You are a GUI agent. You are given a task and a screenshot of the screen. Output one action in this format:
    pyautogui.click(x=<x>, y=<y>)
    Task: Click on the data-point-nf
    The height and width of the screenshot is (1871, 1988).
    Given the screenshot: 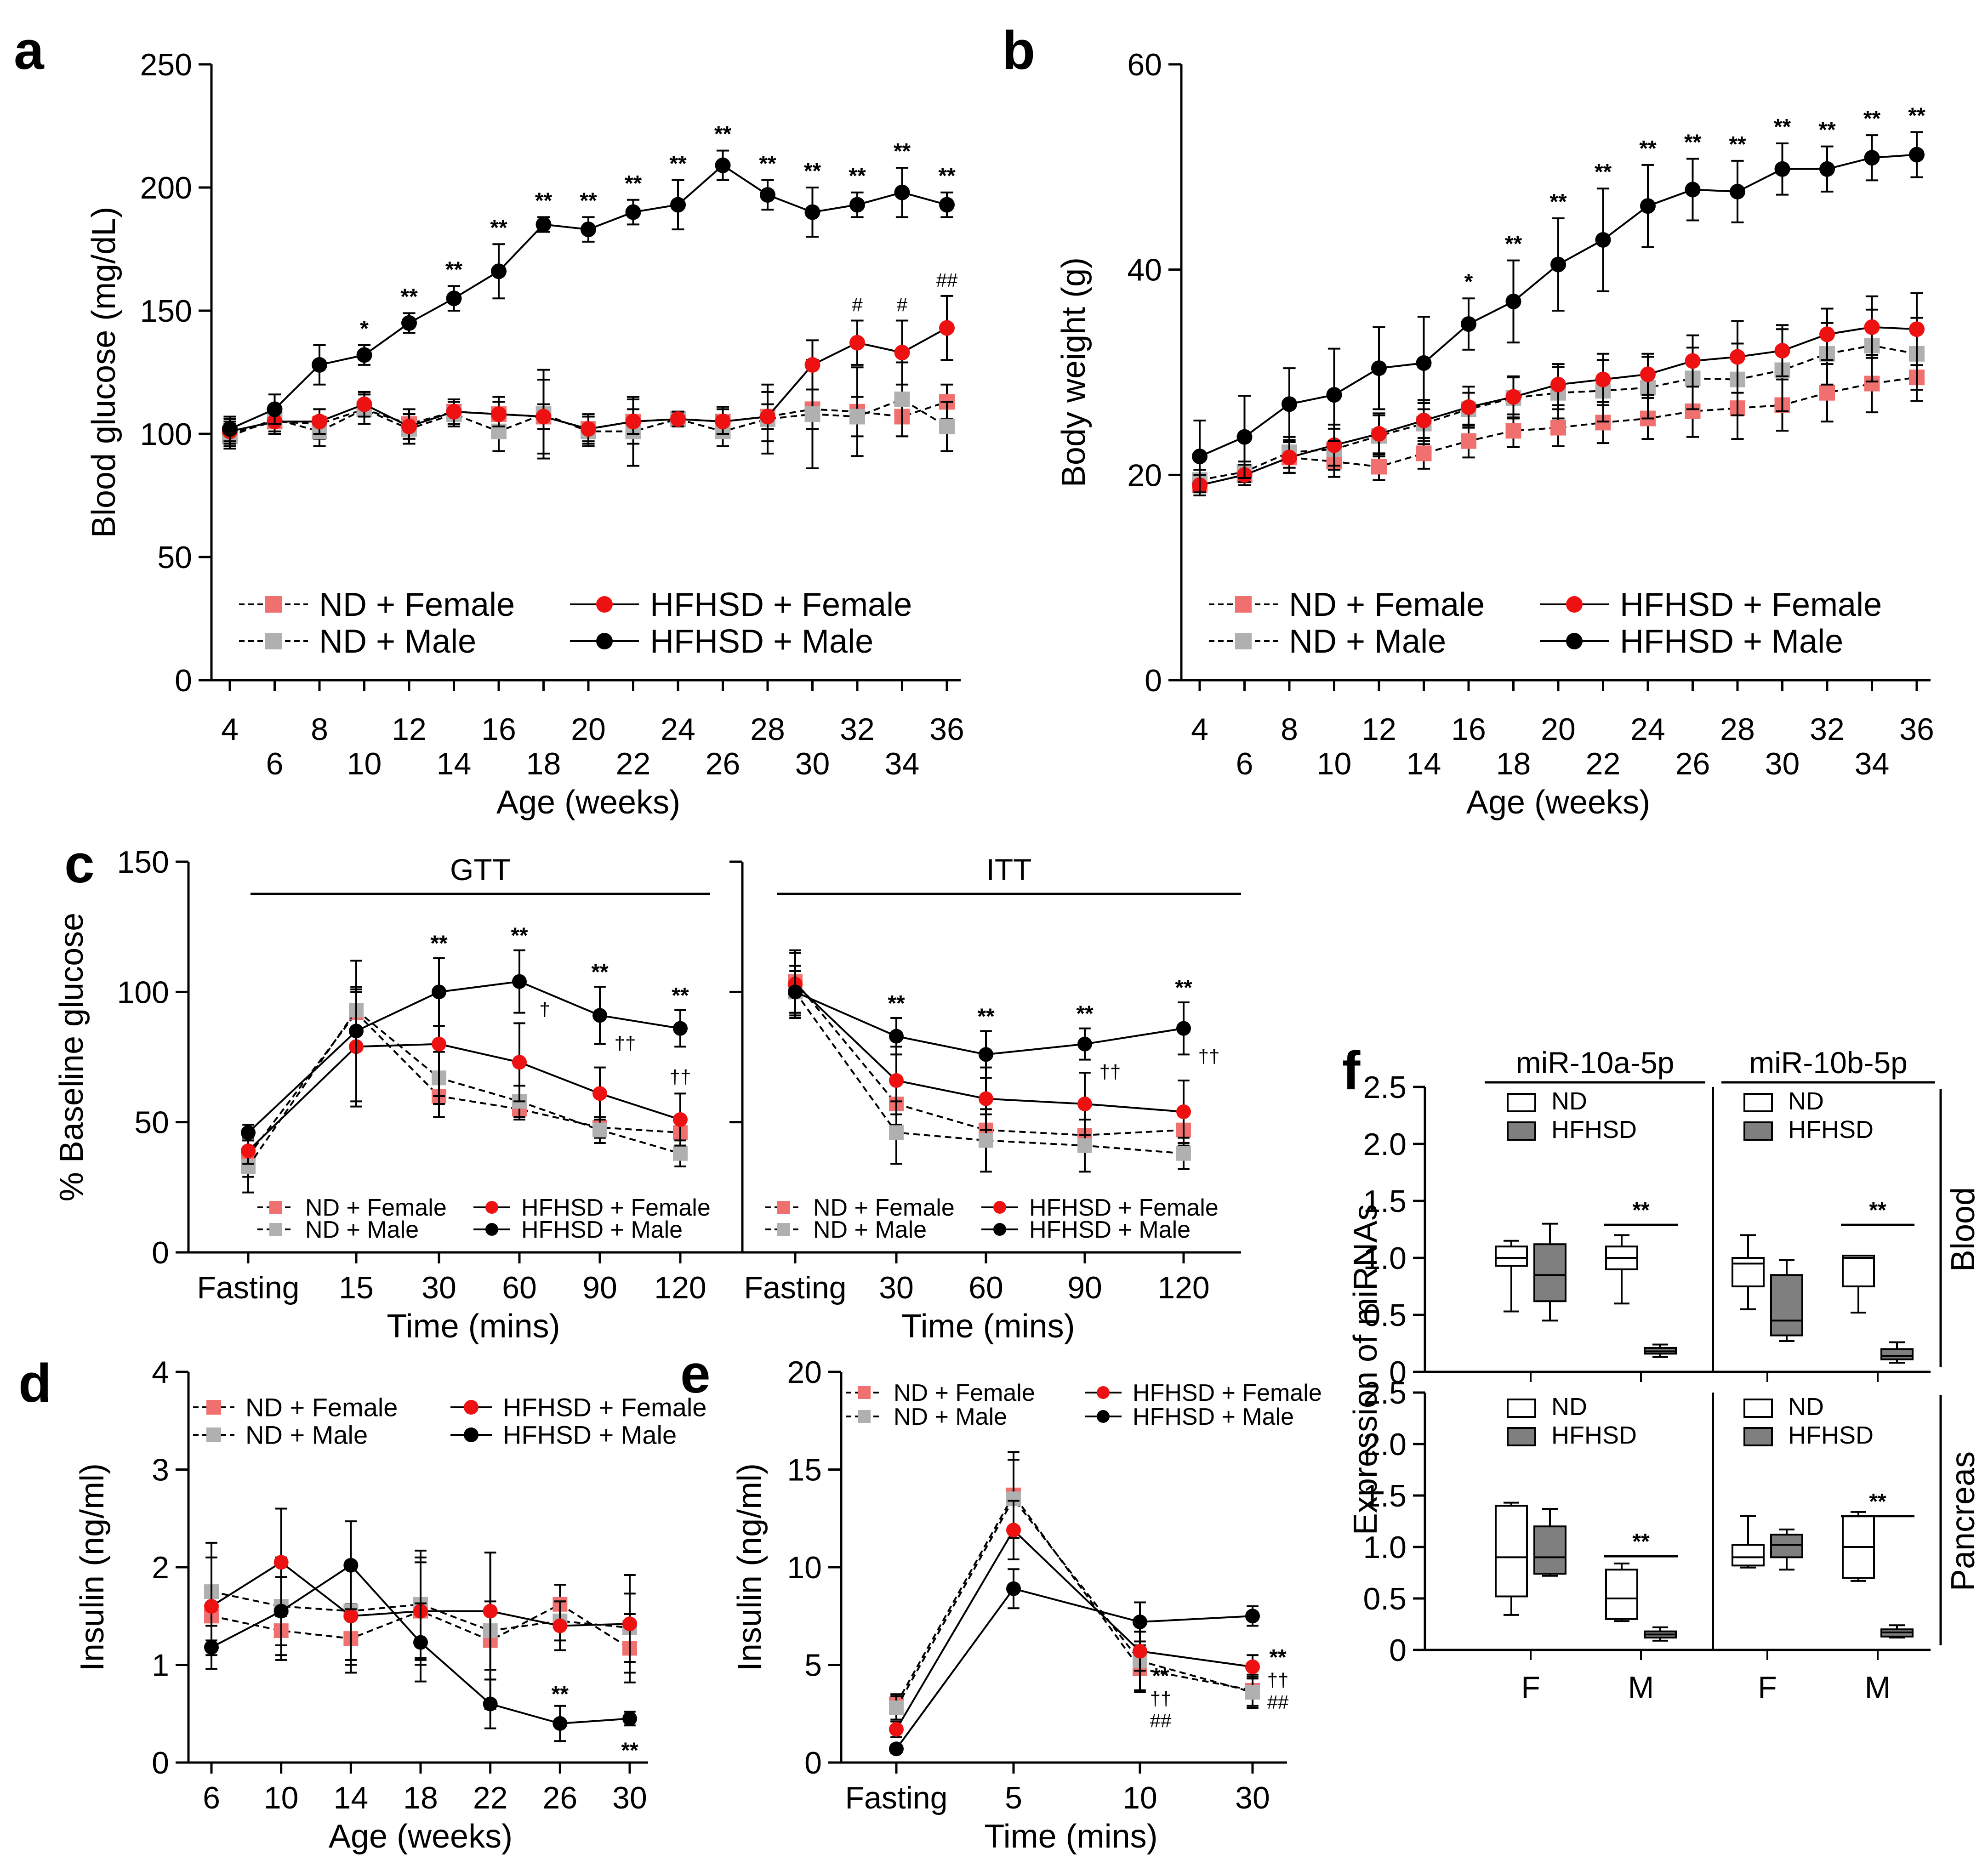 What is the action you would take?
    pyautogui.click(x=1468, y=441)
    